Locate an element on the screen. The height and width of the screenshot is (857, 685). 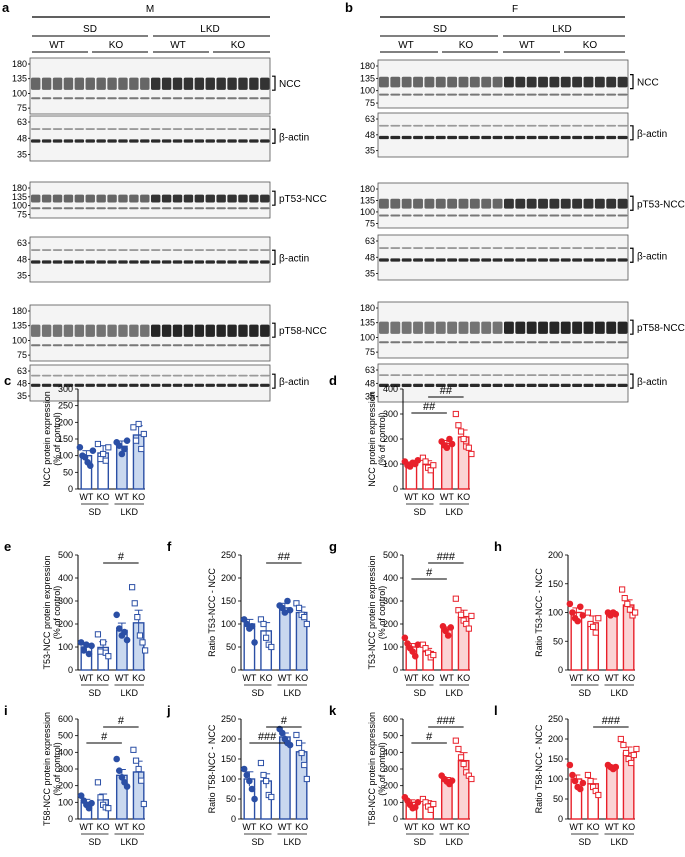
y-tick-label: 100 is located at coordinates (555, 613).